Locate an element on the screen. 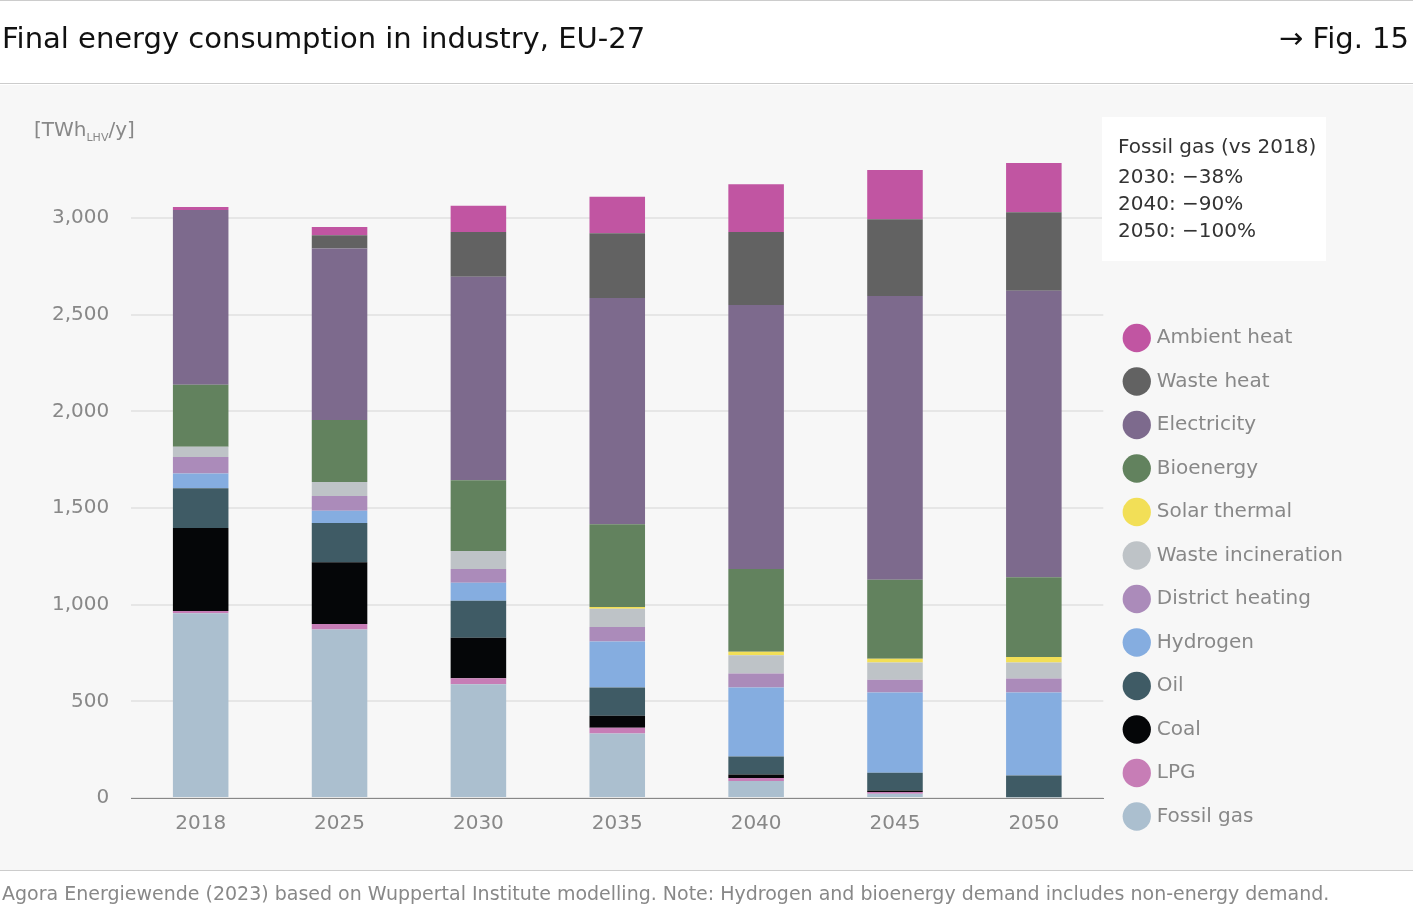  x-tick-label: 2018 is located at coordinates (201, 822).